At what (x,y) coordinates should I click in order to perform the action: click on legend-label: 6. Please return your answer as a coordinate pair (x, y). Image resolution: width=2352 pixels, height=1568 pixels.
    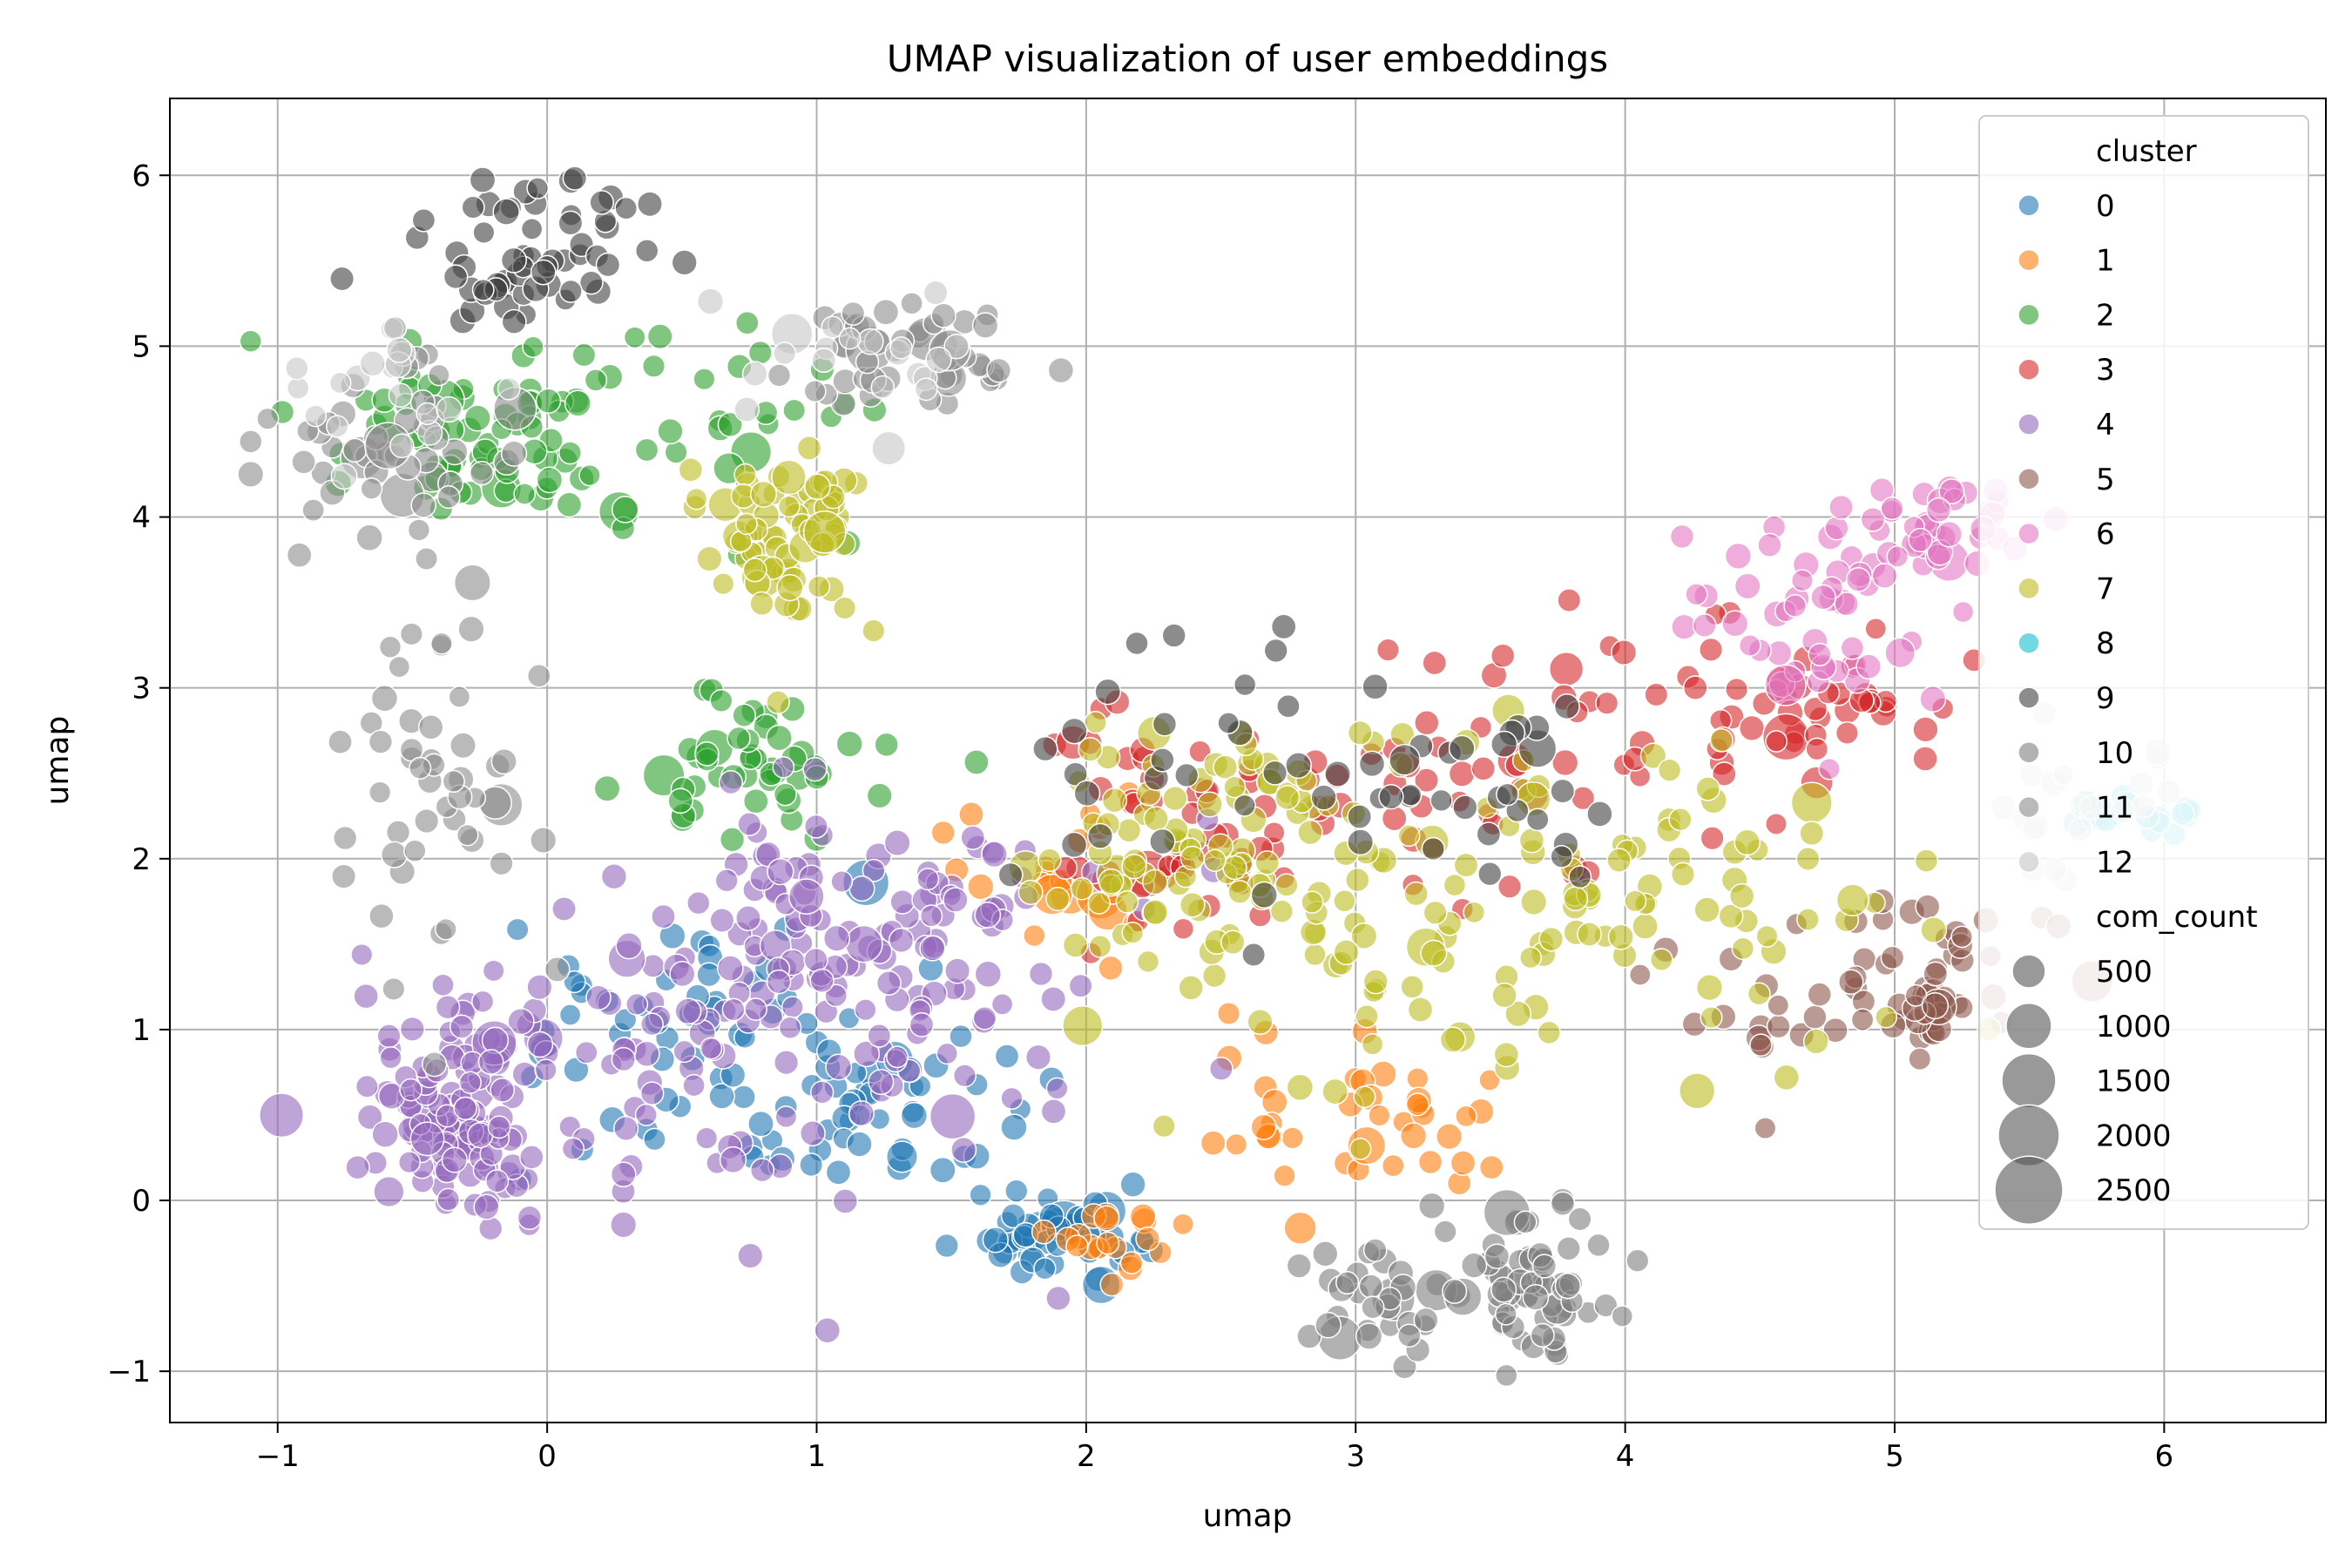
    Looking at the image, I should click on (2105, 534).